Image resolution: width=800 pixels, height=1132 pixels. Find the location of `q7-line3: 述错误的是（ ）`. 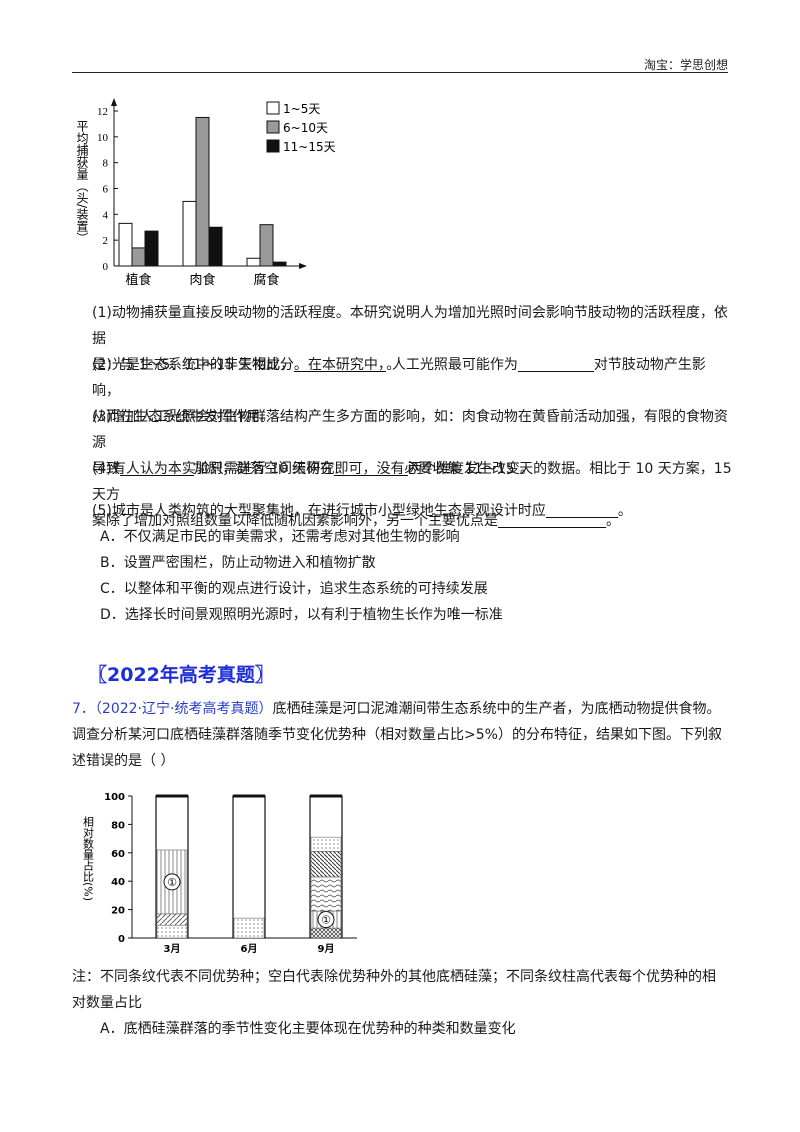

q7-line3: 述错误的是（ ） is located at coordinates (123, 761).